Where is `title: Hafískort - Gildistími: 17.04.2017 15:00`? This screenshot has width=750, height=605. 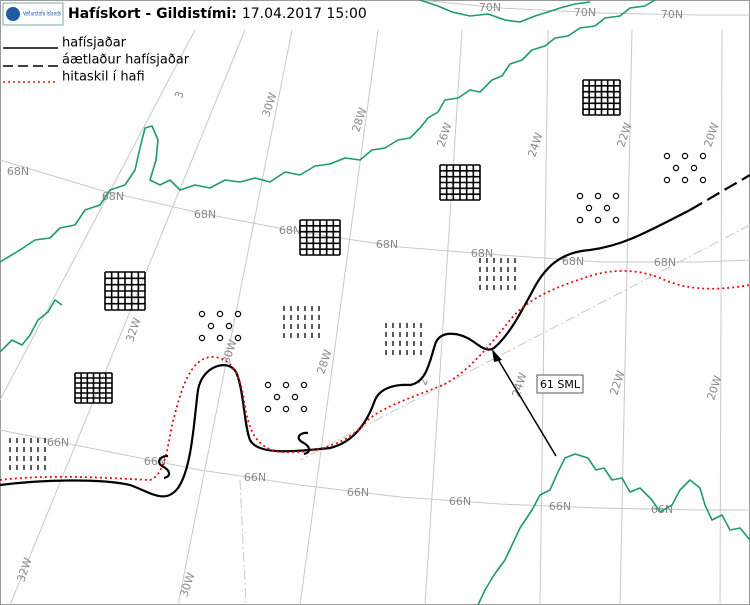 title: Hafískort - Gildistími: 17.04.2017 15:00 is located at coordinates (217, 14).